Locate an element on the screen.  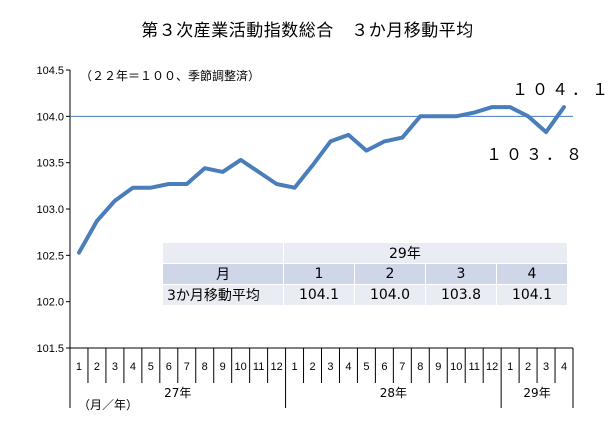
table-cell: 1 is located at coordinates (319, 274).